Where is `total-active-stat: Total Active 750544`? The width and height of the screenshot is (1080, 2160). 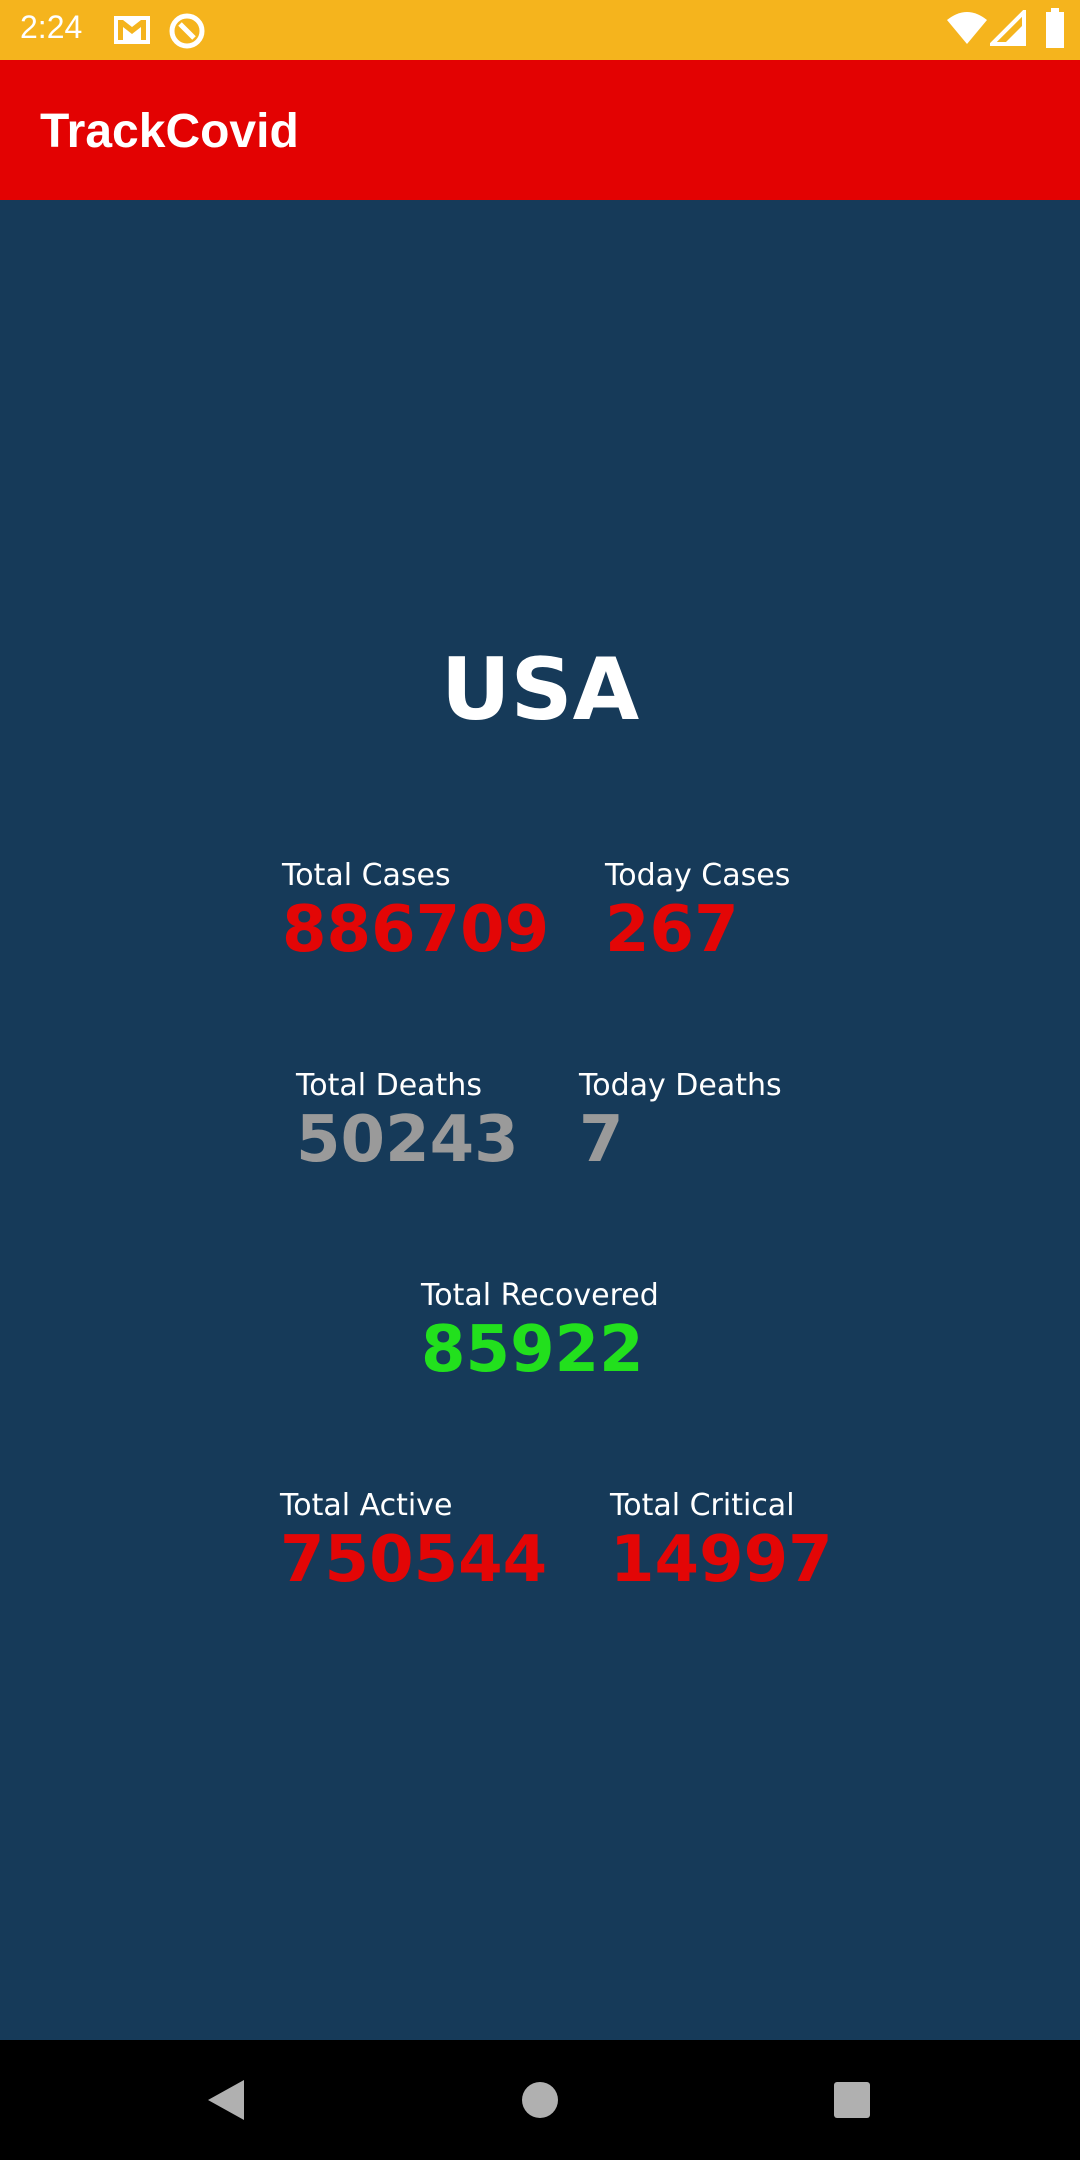
total-active-stat: Total Active 750544 is located at coordinates (413, 1540).